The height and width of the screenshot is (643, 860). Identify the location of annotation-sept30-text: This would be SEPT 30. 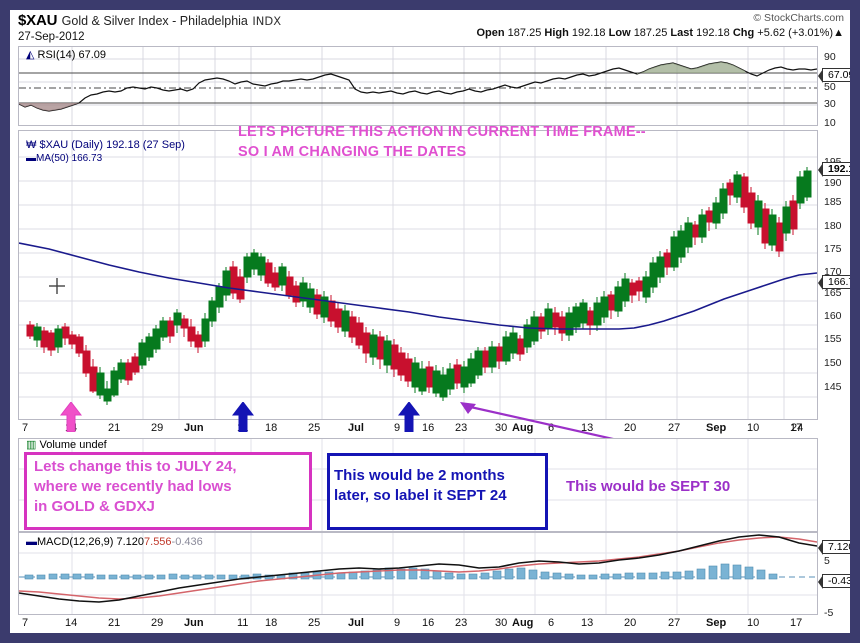
(648, 486).